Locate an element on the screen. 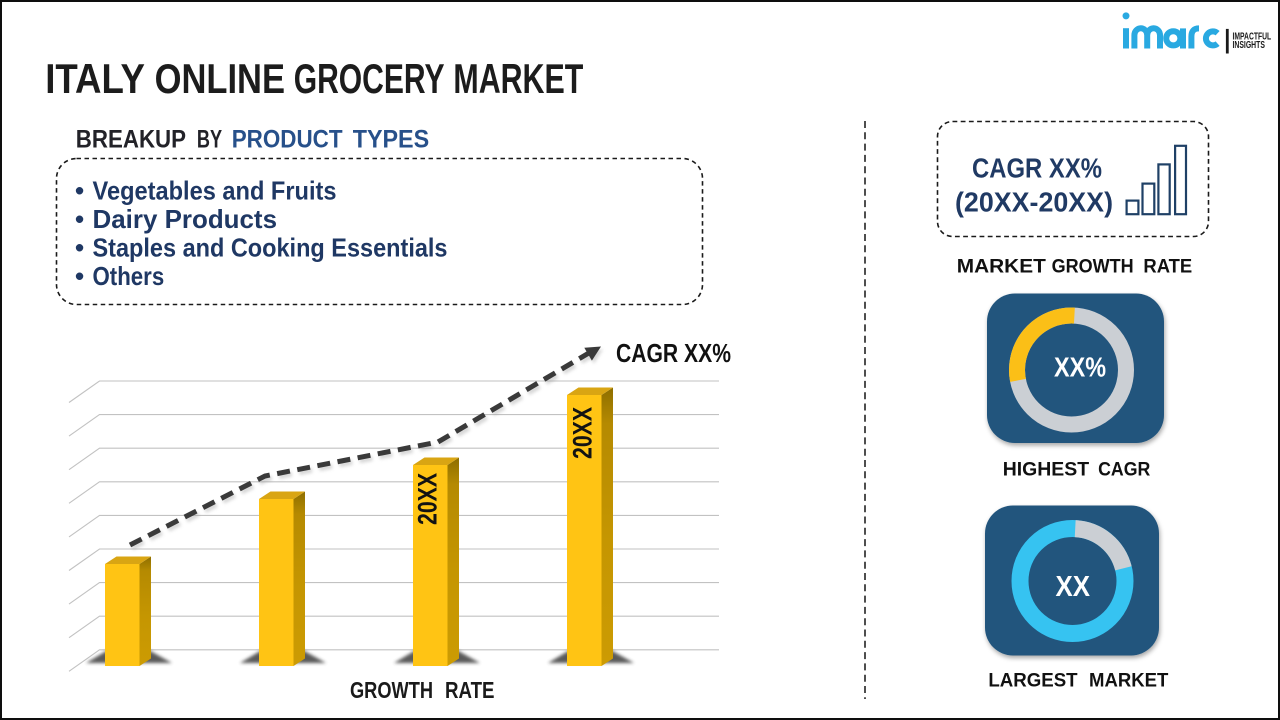  svg-text: INSIGHTS is located at coordinates (1249, 45).